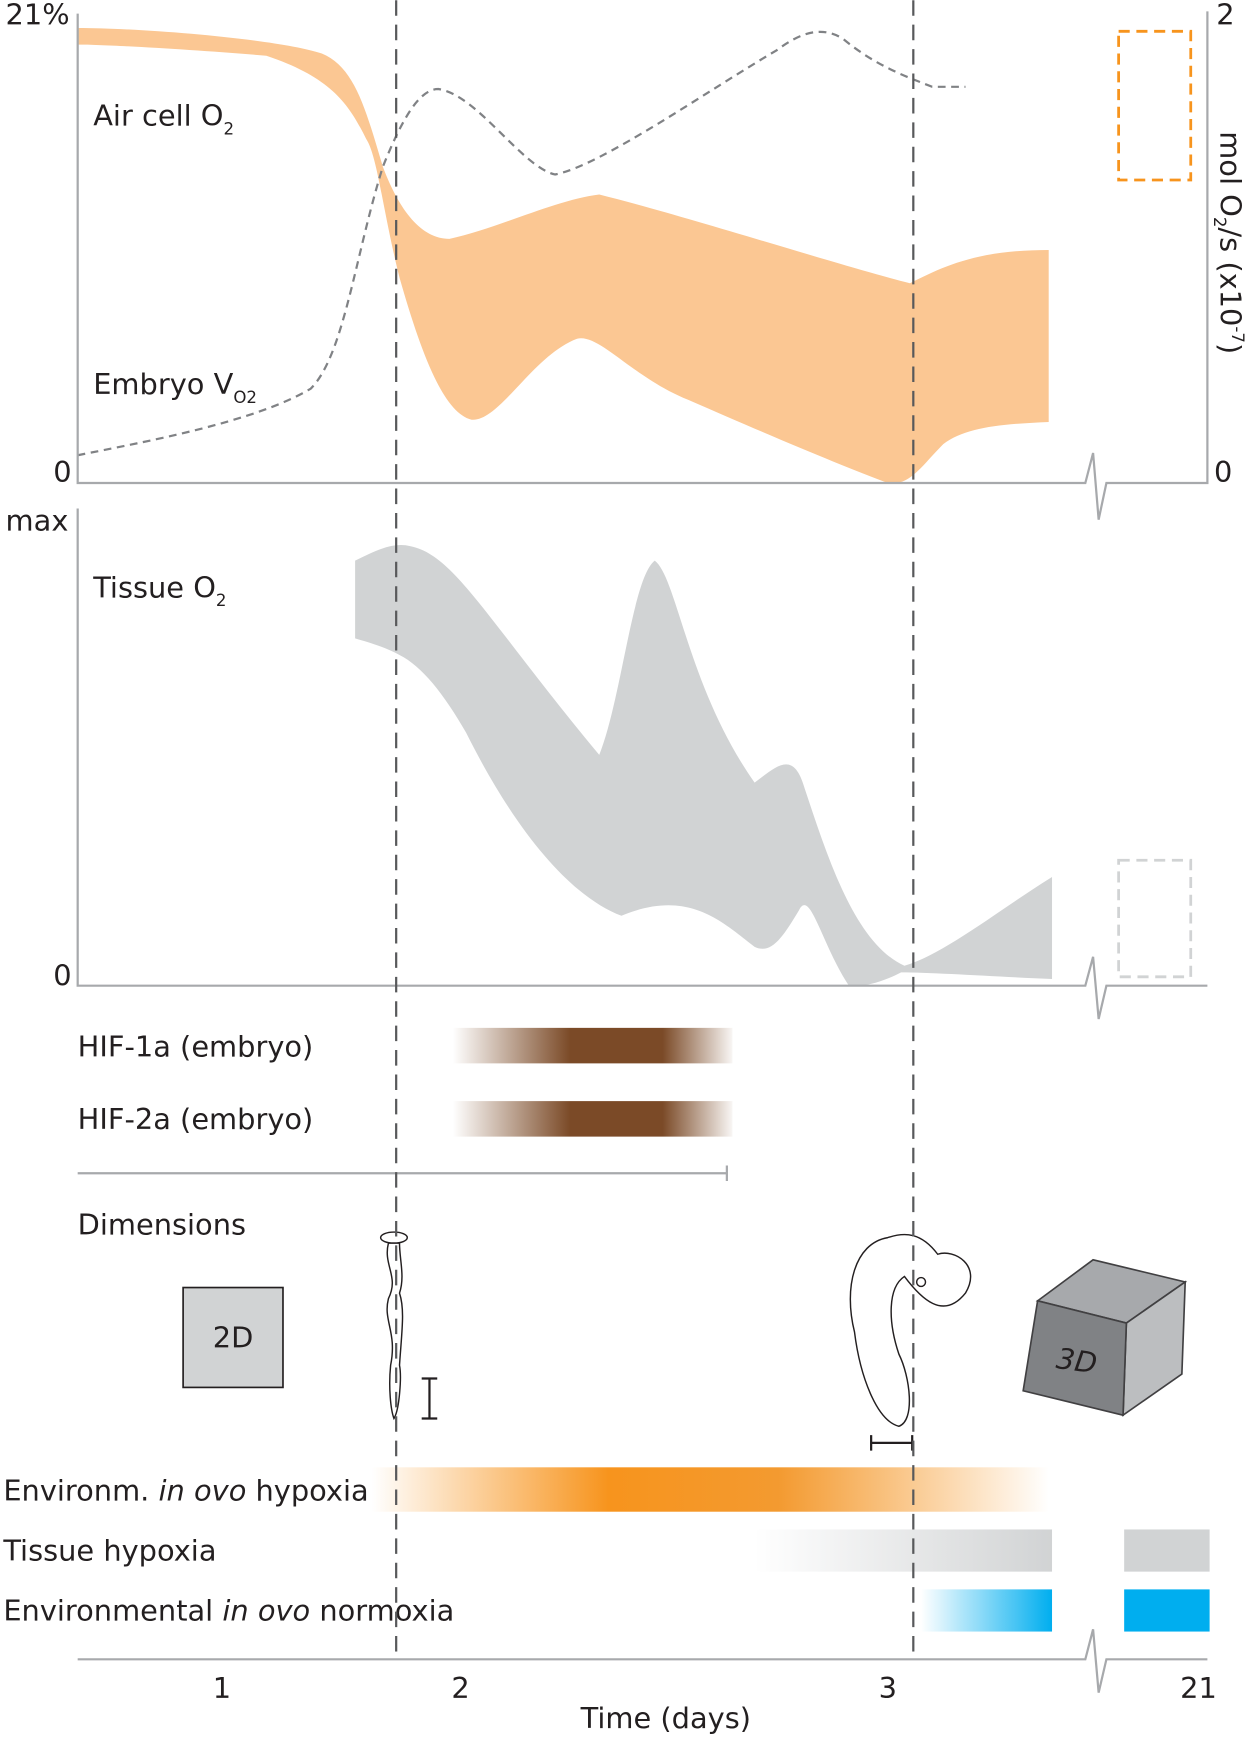 The width and height of the screenshot is (1254, 1745). I want to click on box-2d-label: 2D, so click(233, 1337).